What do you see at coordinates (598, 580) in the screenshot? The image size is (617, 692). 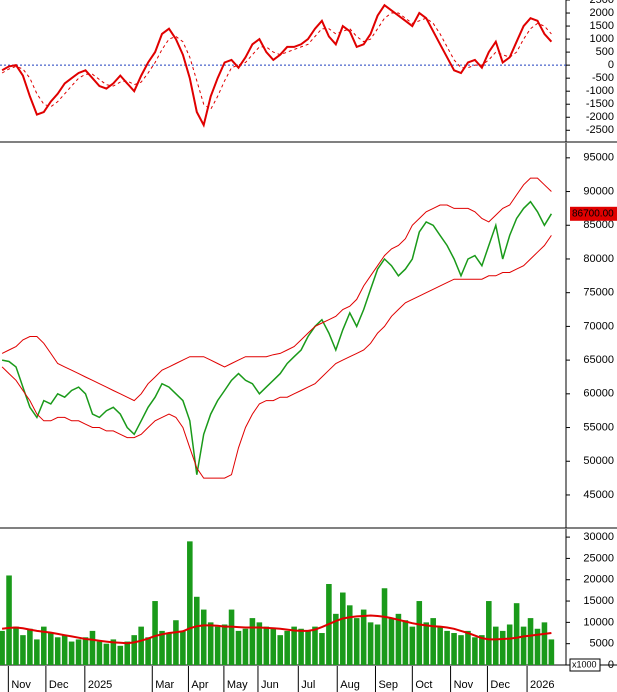 I see `y-tick-label: 20000` at bounding box center [598, 580].